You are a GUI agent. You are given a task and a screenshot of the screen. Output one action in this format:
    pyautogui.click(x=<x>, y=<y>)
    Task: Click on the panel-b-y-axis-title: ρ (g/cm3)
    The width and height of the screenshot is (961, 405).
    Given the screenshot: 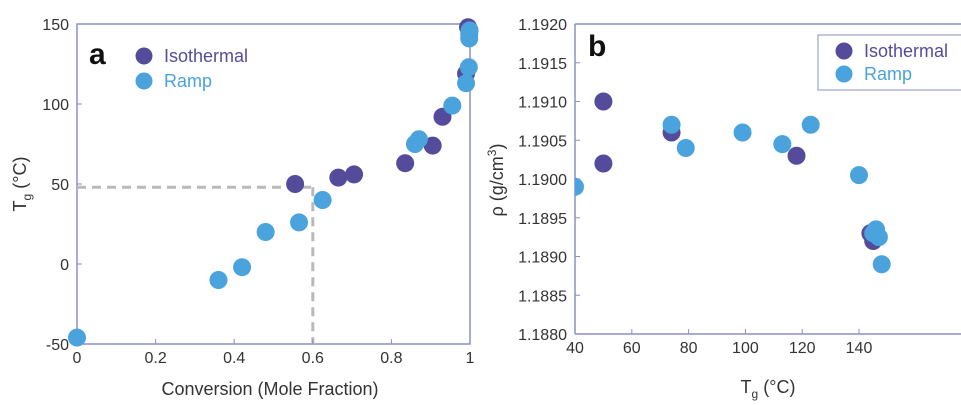 What is the action you would take?
    pyautogui.click(x=496, y=180)
    